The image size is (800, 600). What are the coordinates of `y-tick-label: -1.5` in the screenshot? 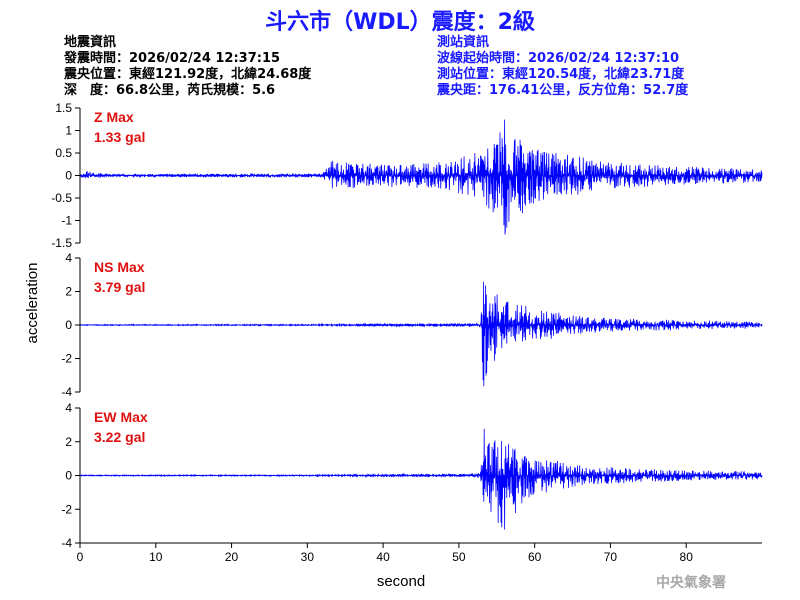 It's located at (61, 243).